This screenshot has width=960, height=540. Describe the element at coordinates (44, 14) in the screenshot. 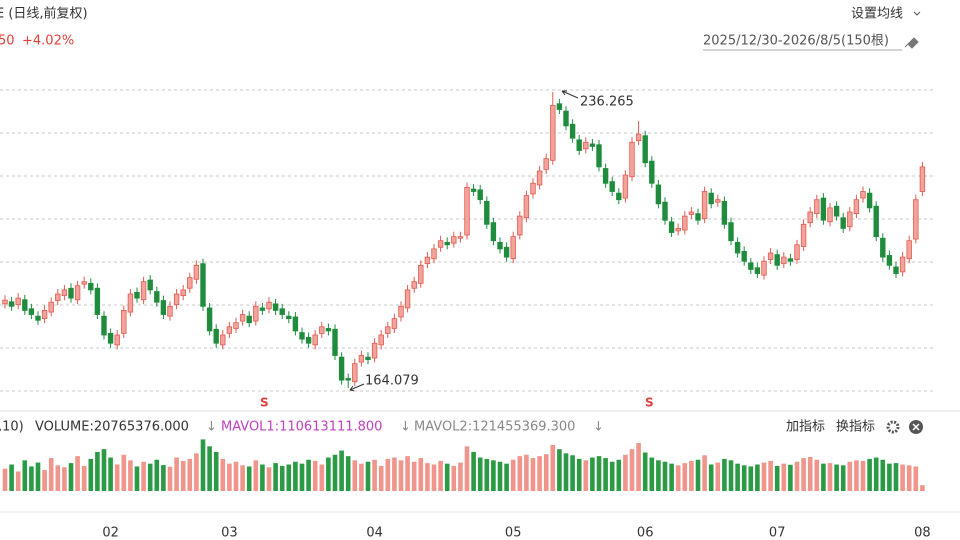

I see `chart-title: E (日线,前复权)` at that location.